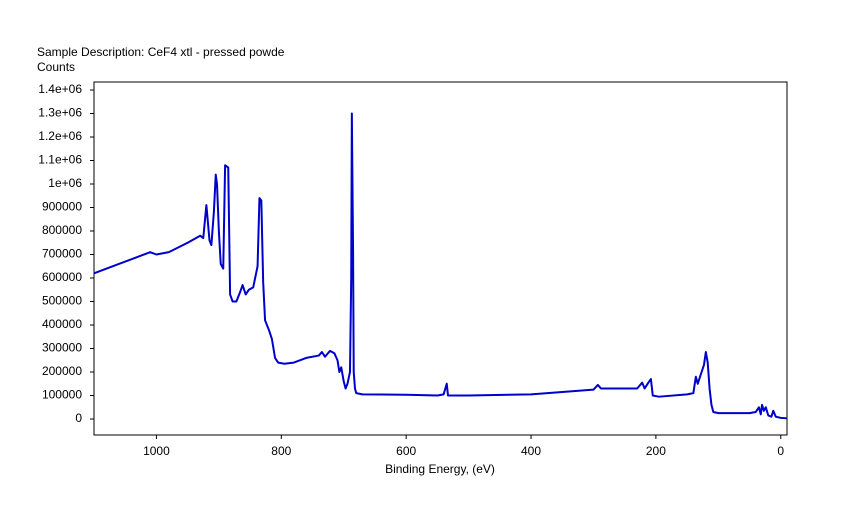 This screenshot has width=842, height=512. I want to click on y-tick-label: 800000, so click(62, 230).